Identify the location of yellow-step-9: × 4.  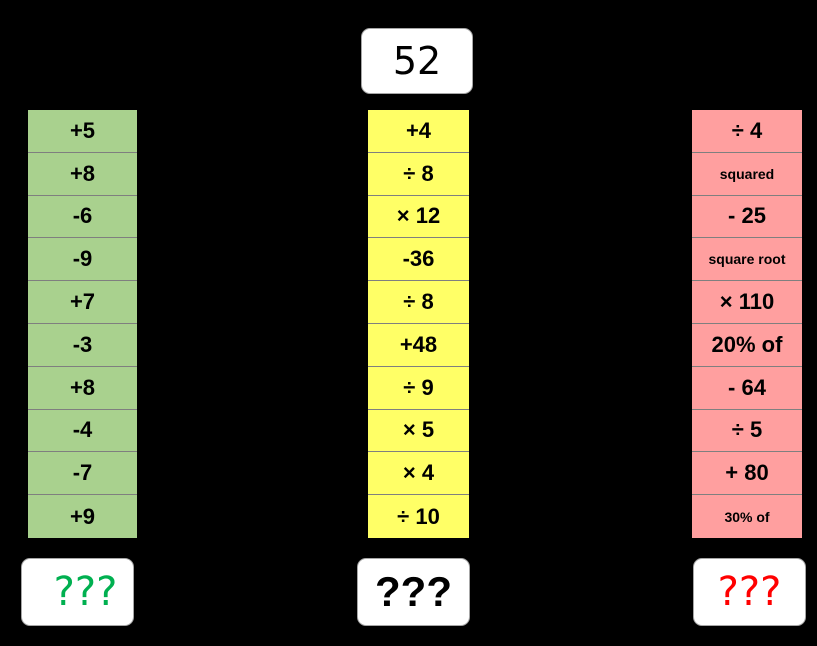
(418, 474).